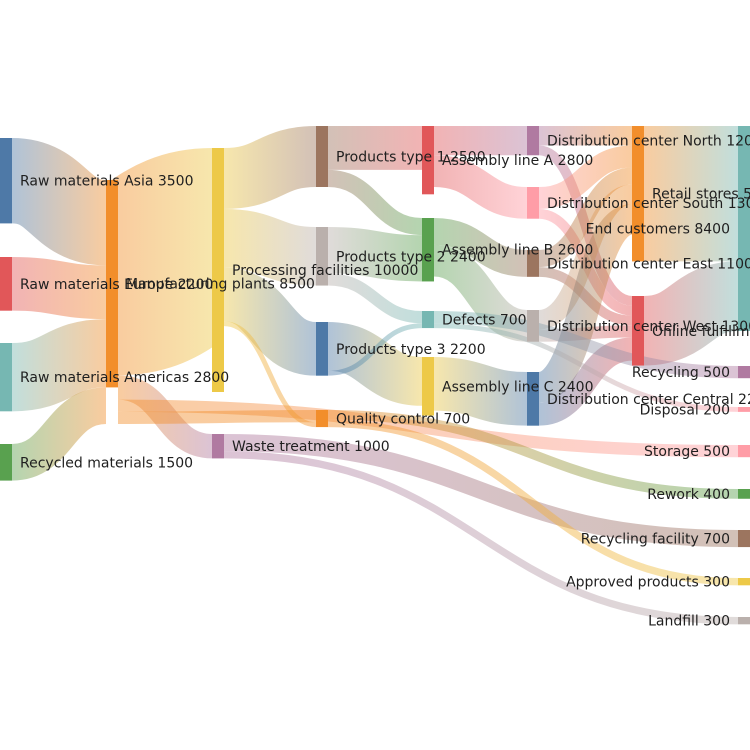  What do you see at coordinates (6, 284) in the screenshot?
I see `node-rme` at bounding box center [6, 284].